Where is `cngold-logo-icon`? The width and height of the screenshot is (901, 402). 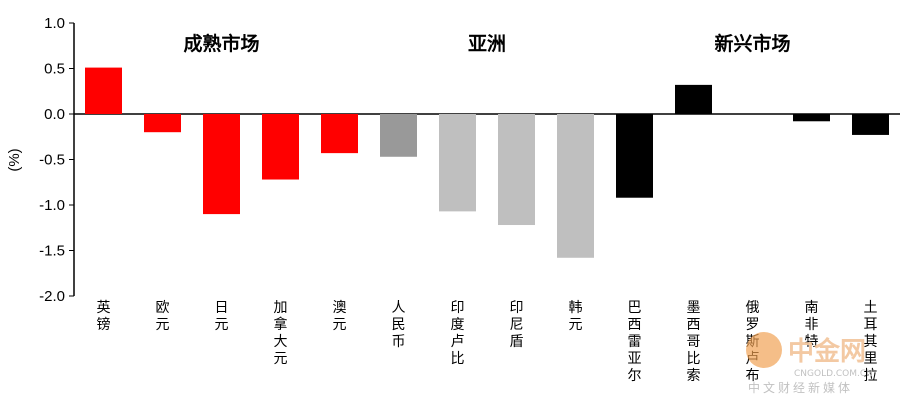
cngold-logo-icon is located at coordinates (764, 350).